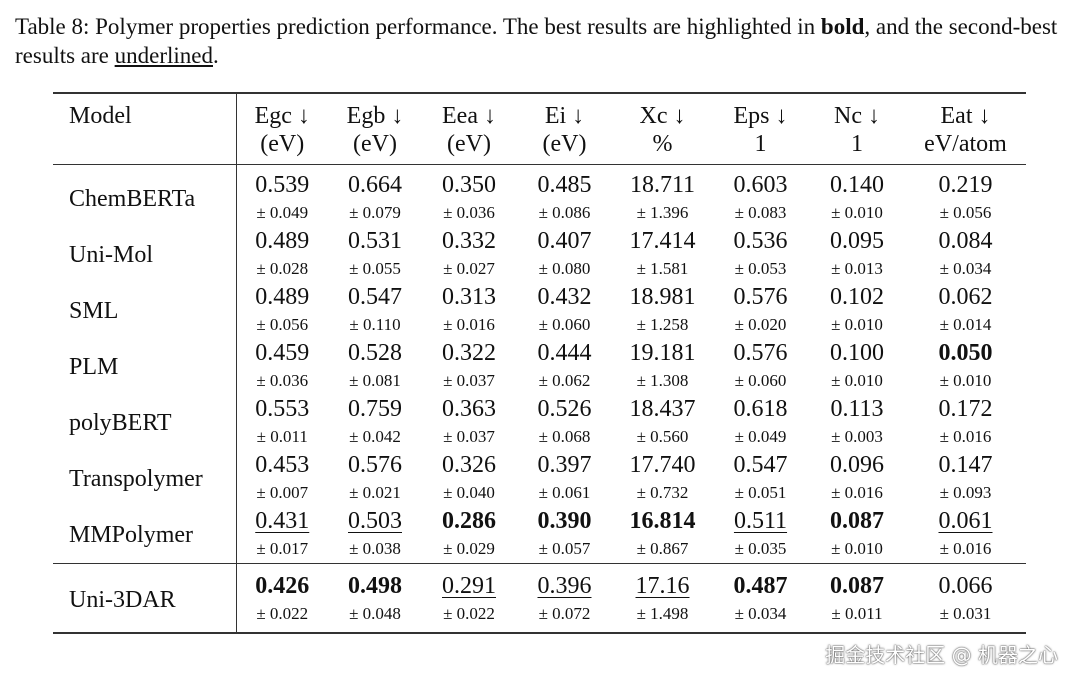  Describe the element at coordinates (965, 311) in the screenshot. I see `metric-cell: 0.062 ± 0.014` at that location.